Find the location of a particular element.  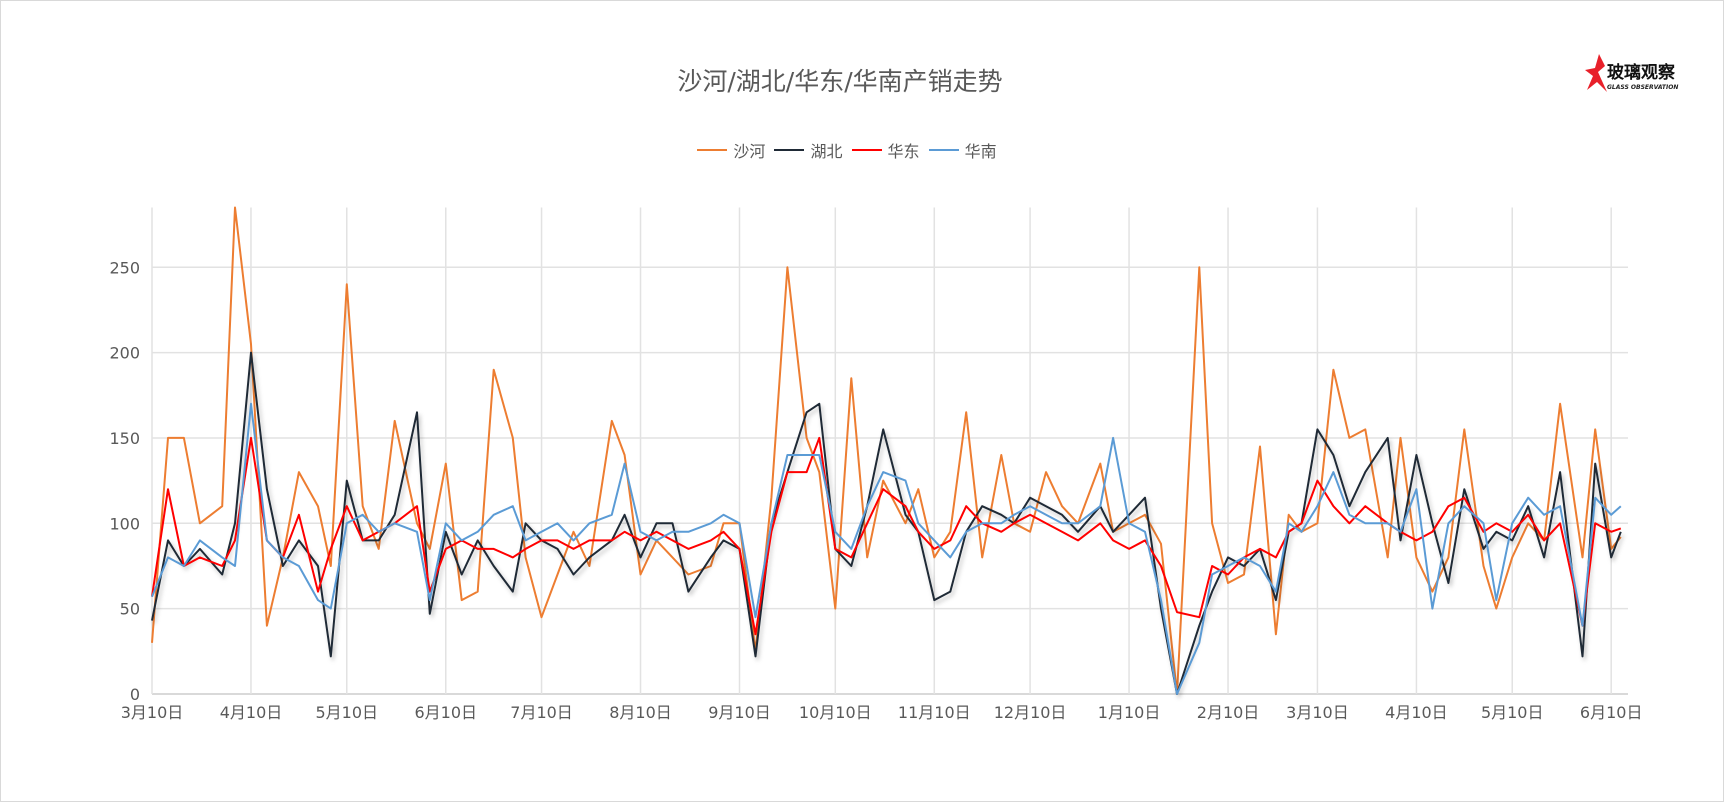

legend-item-hubei: 湖北 is located at coordinates (808, 150).